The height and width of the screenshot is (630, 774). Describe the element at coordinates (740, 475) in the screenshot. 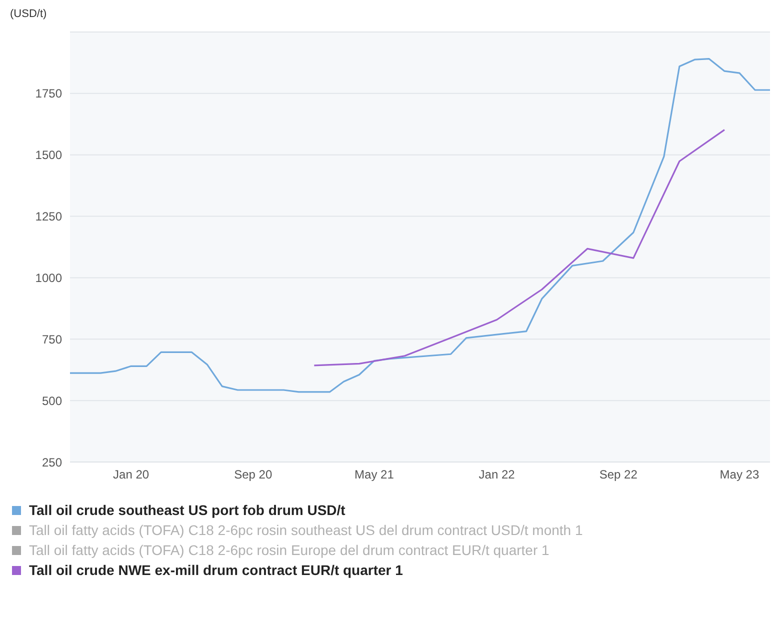

I see `x-tick-label: May 23` at that location.